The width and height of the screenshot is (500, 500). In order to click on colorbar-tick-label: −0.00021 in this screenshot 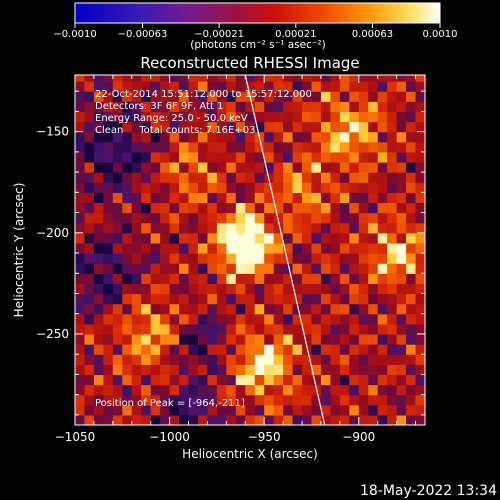, I will do `click(219, 34)`.